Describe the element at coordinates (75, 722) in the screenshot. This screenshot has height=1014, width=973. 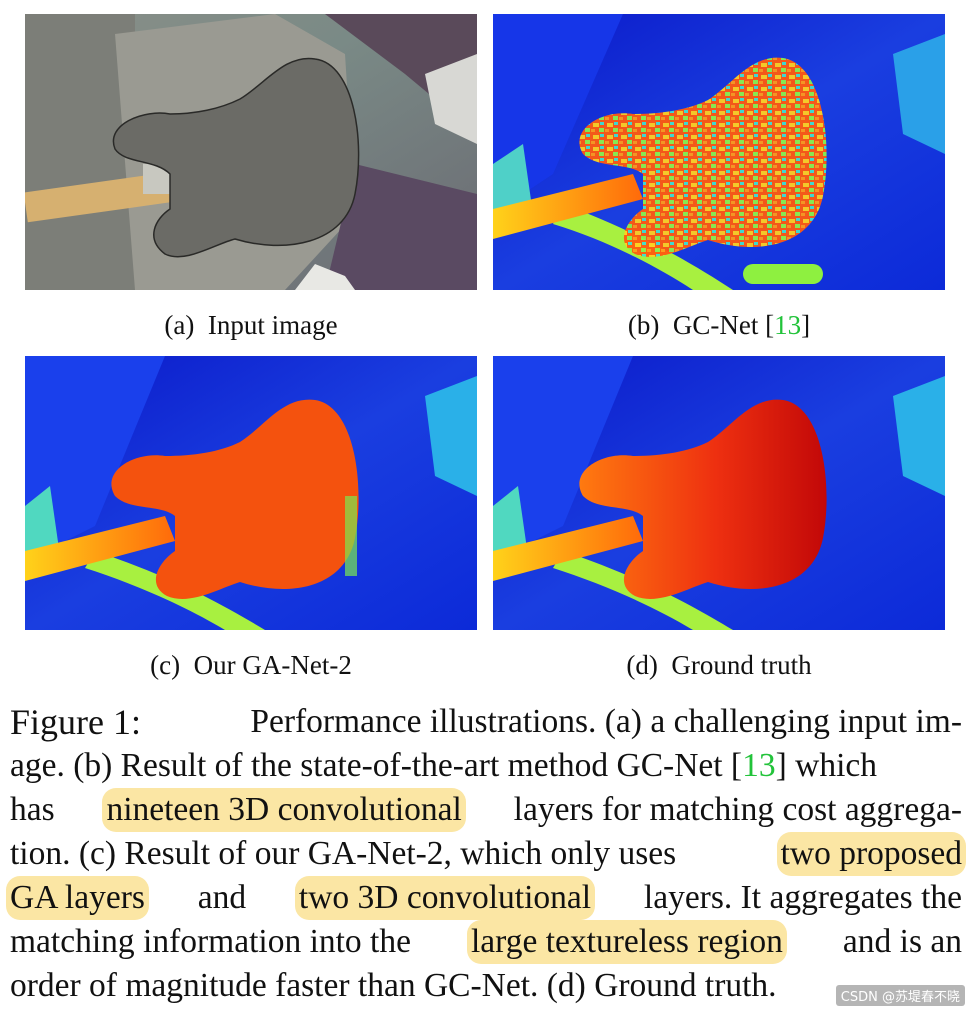
I see `figure-label: Figure 1:` at that location.